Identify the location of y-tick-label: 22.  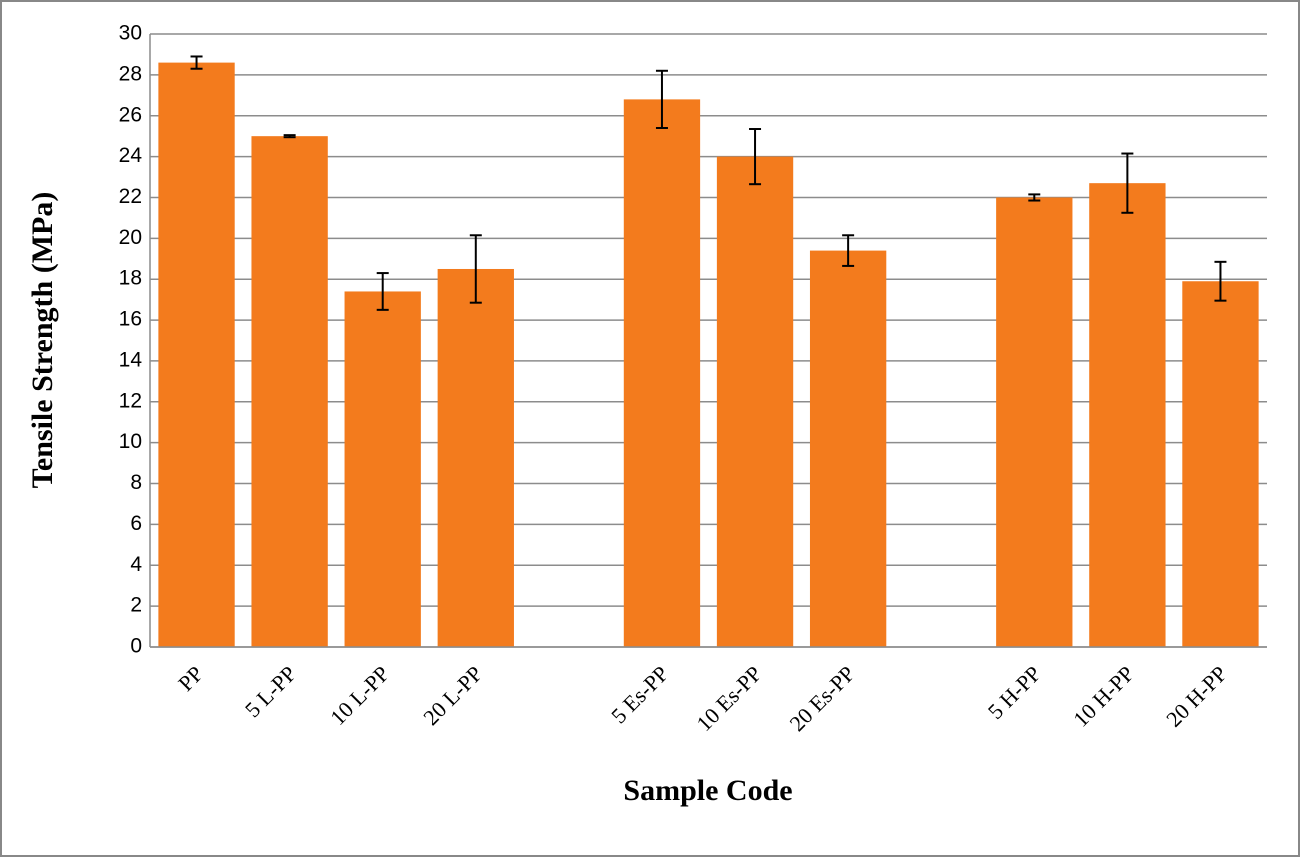
(130, 196).